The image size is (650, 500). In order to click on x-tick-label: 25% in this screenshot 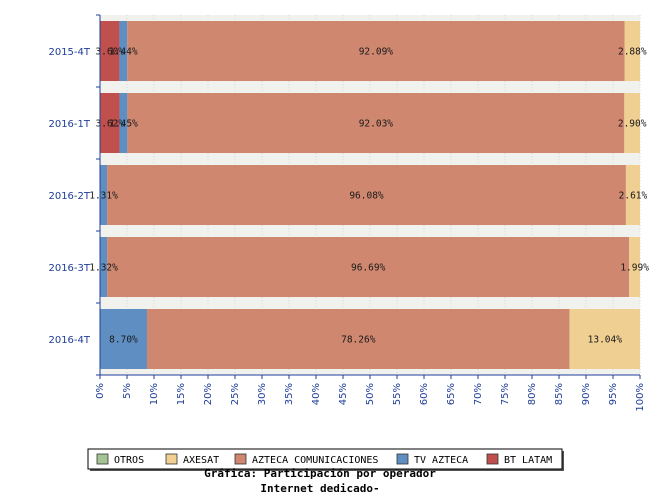, I will do `click(235, 394)`.